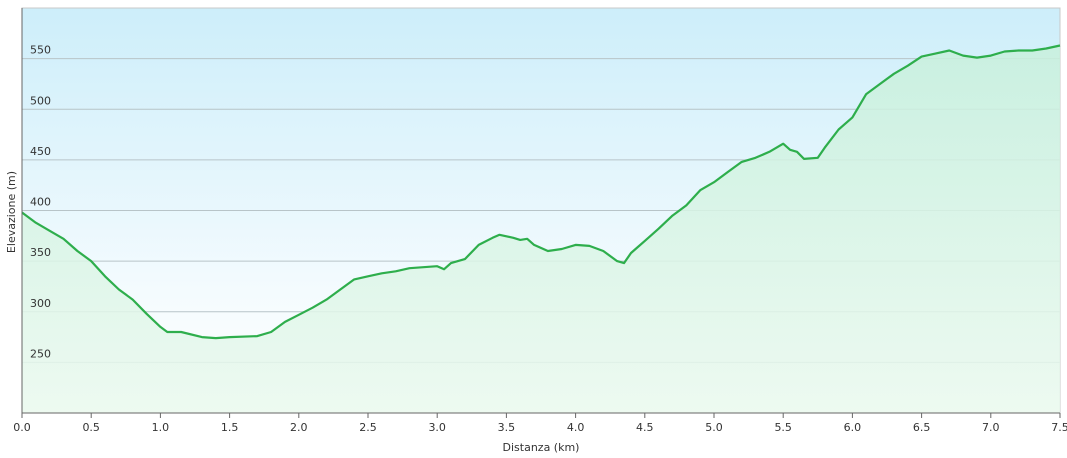  I want to click on x-tick-label: 4.0, so click(576, 427).